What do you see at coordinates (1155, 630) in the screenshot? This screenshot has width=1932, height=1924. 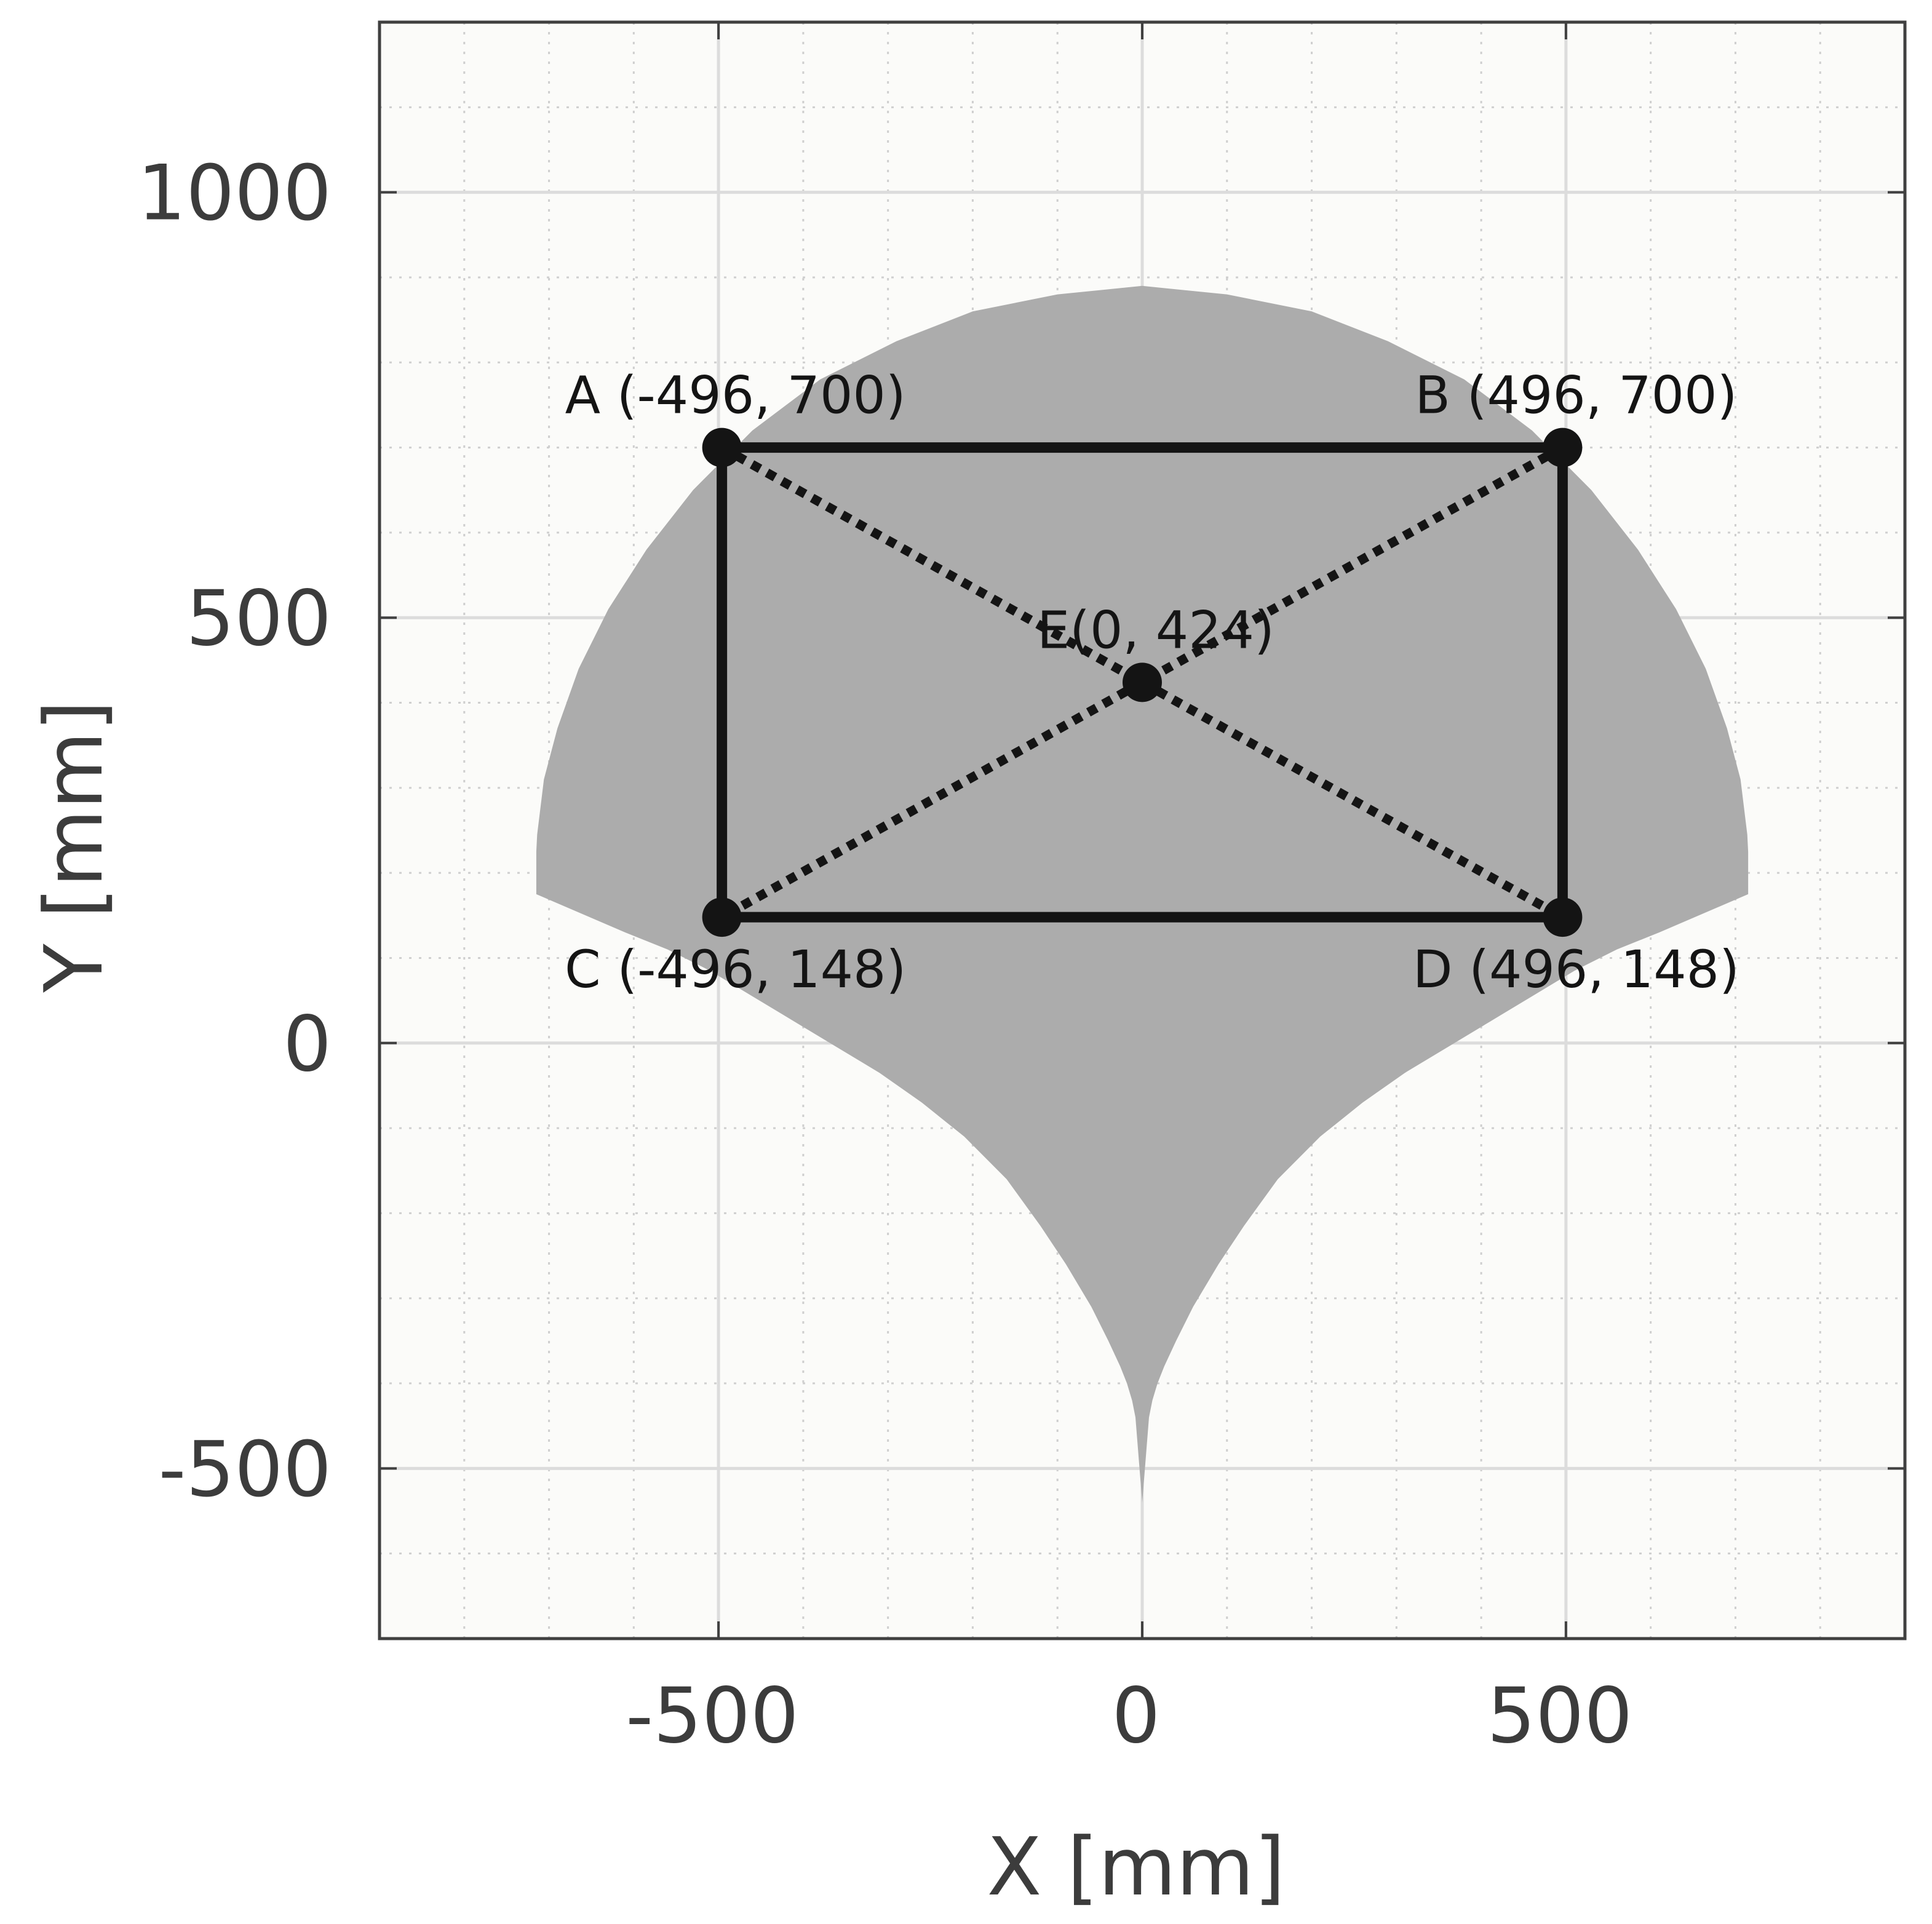 I see `point-label-e: E(0, 424)` at bounding box center [1155, 630].